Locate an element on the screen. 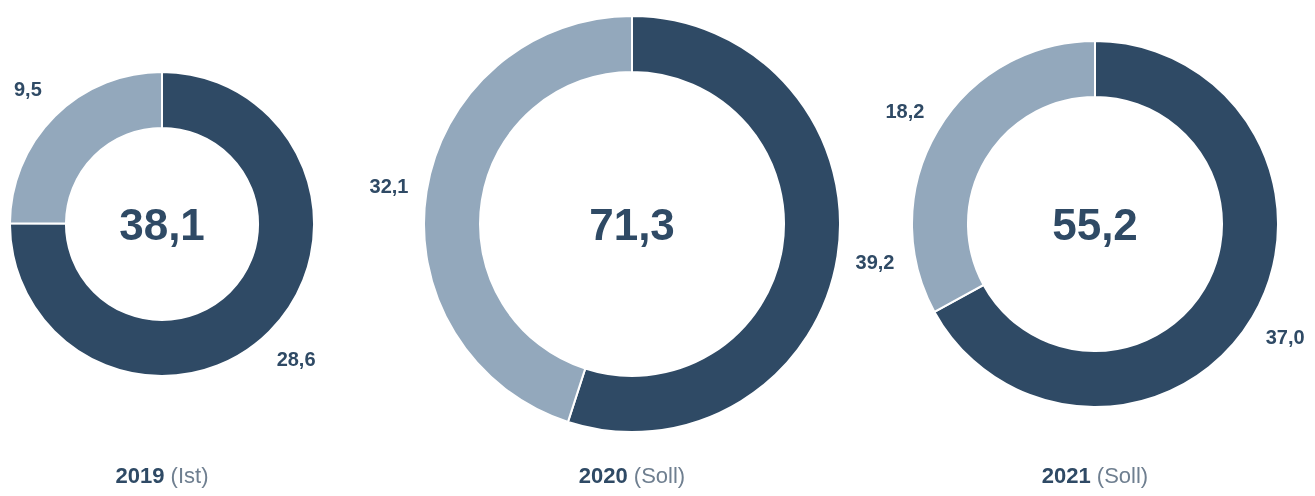  text: 2020 (Soll) is located at coordinates (632, 475).